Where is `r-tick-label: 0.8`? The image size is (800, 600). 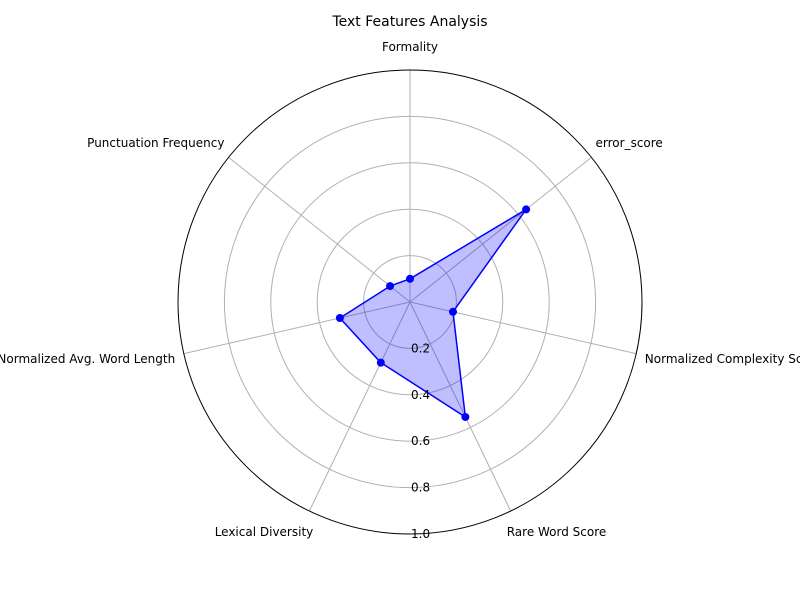 r-tick-label: 0.8 is located at coordinates (420, 488).